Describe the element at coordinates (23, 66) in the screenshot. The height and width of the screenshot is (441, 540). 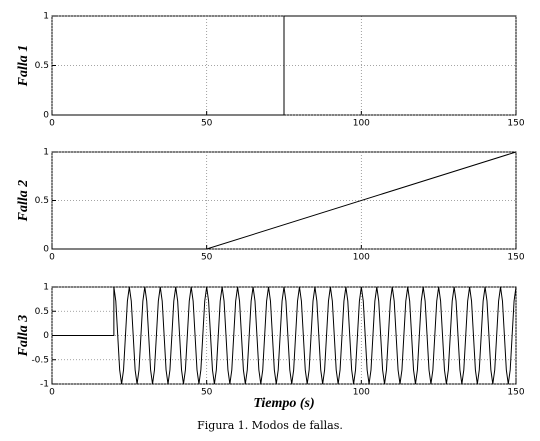
I see `y-axis-label: Falla 1` at that location.